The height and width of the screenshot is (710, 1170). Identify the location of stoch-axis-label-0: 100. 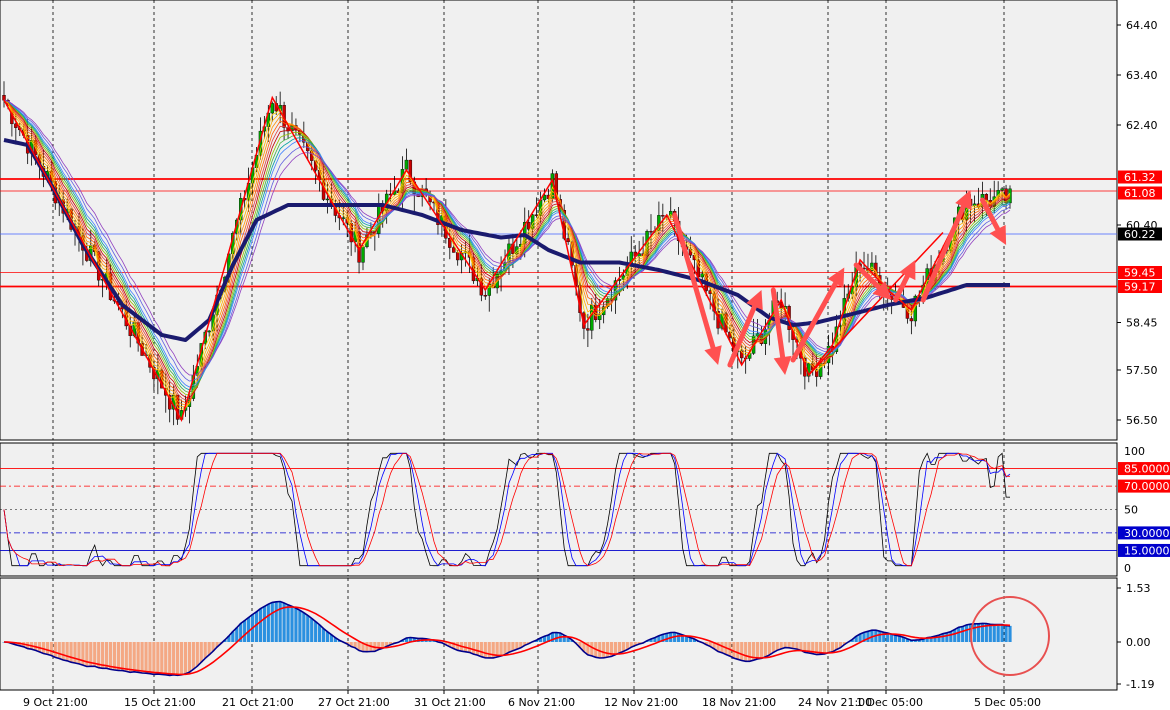
(1134, 451).